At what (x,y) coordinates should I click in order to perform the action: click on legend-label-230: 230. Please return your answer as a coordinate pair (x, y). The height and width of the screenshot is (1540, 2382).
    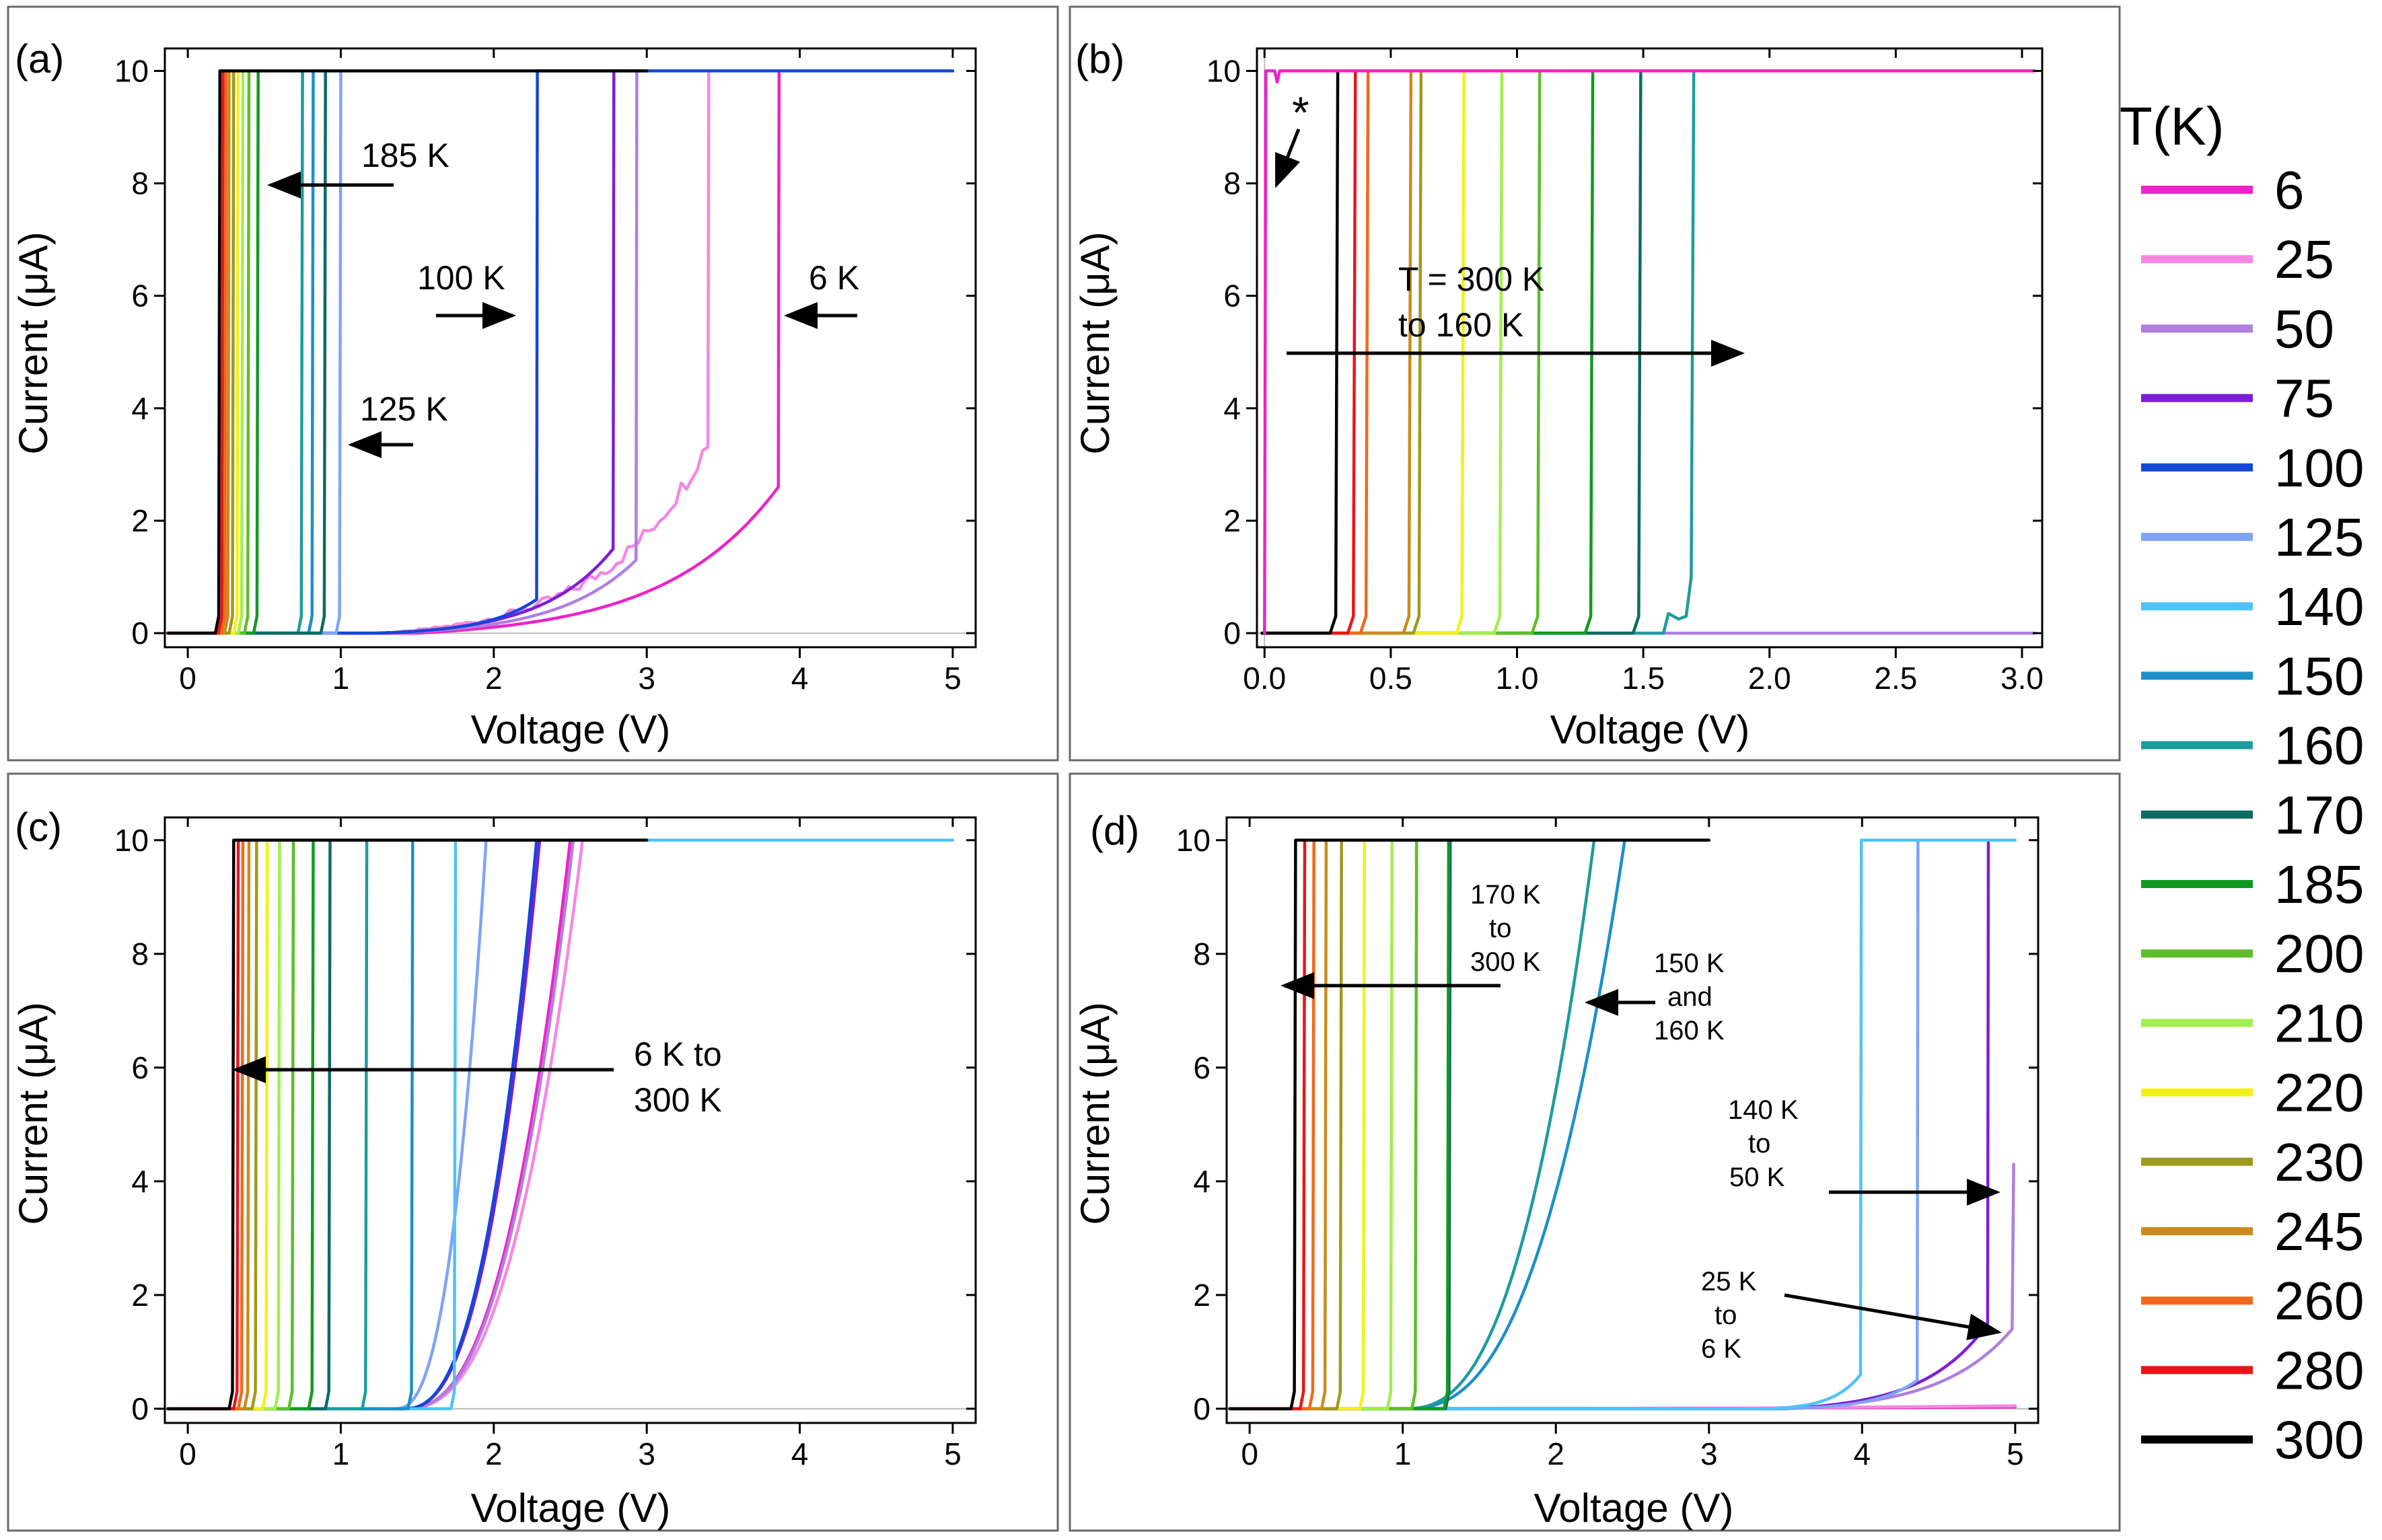
    Looking at the image, I should click on (2319, 1162).